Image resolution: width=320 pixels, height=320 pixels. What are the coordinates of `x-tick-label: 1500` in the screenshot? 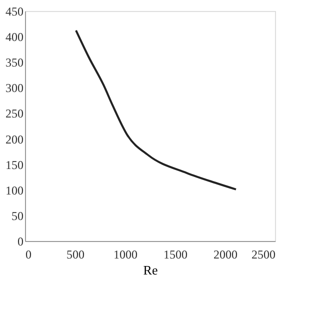 It's located at (176, 255).